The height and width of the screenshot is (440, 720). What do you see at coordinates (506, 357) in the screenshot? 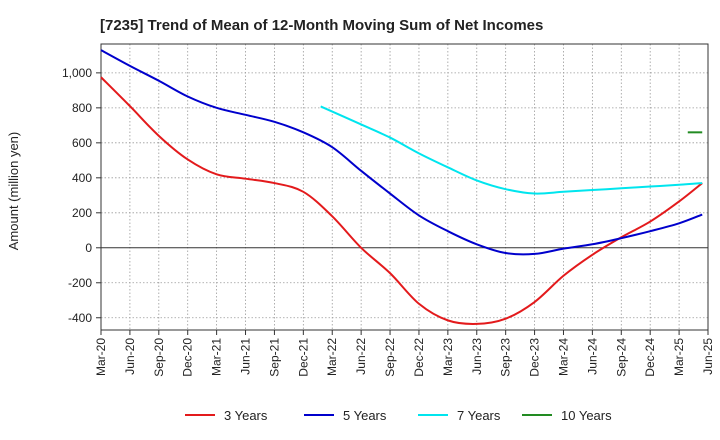
I see `x-tick-label: Sep-23` at bounding box center [506, 357].